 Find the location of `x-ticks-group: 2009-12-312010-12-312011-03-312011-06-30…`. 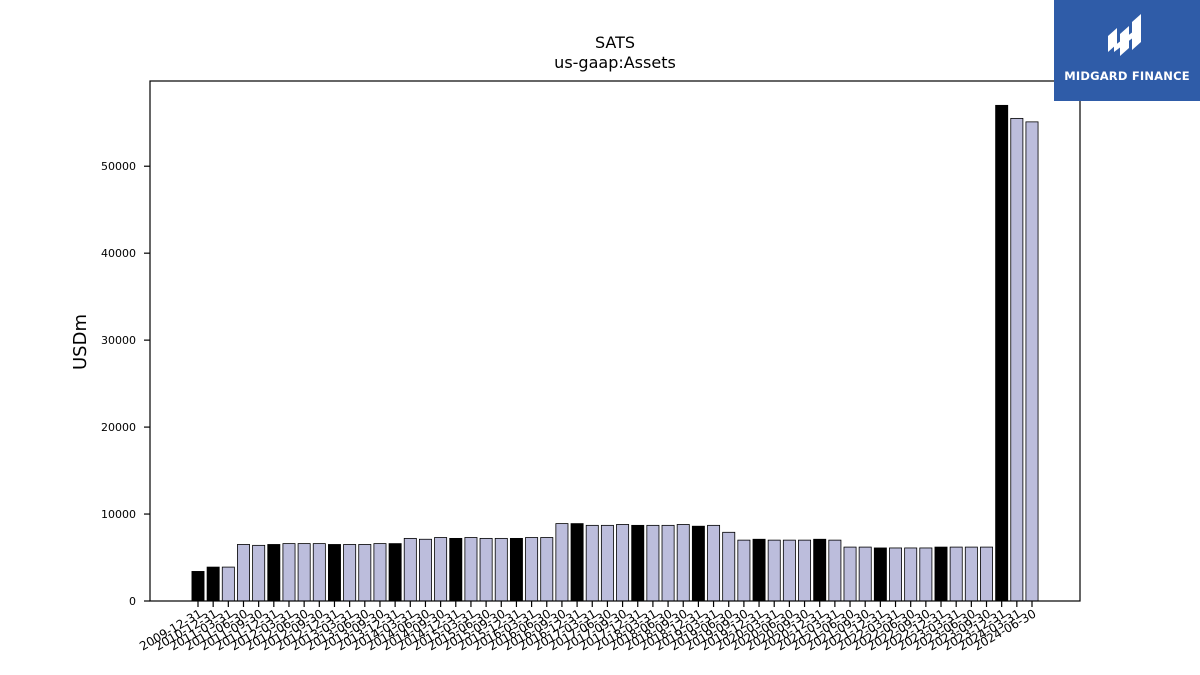

x-ticks-group: 2009-12-312010-12-312011-03-312011-06-30… is located at coordinates (588, 627).